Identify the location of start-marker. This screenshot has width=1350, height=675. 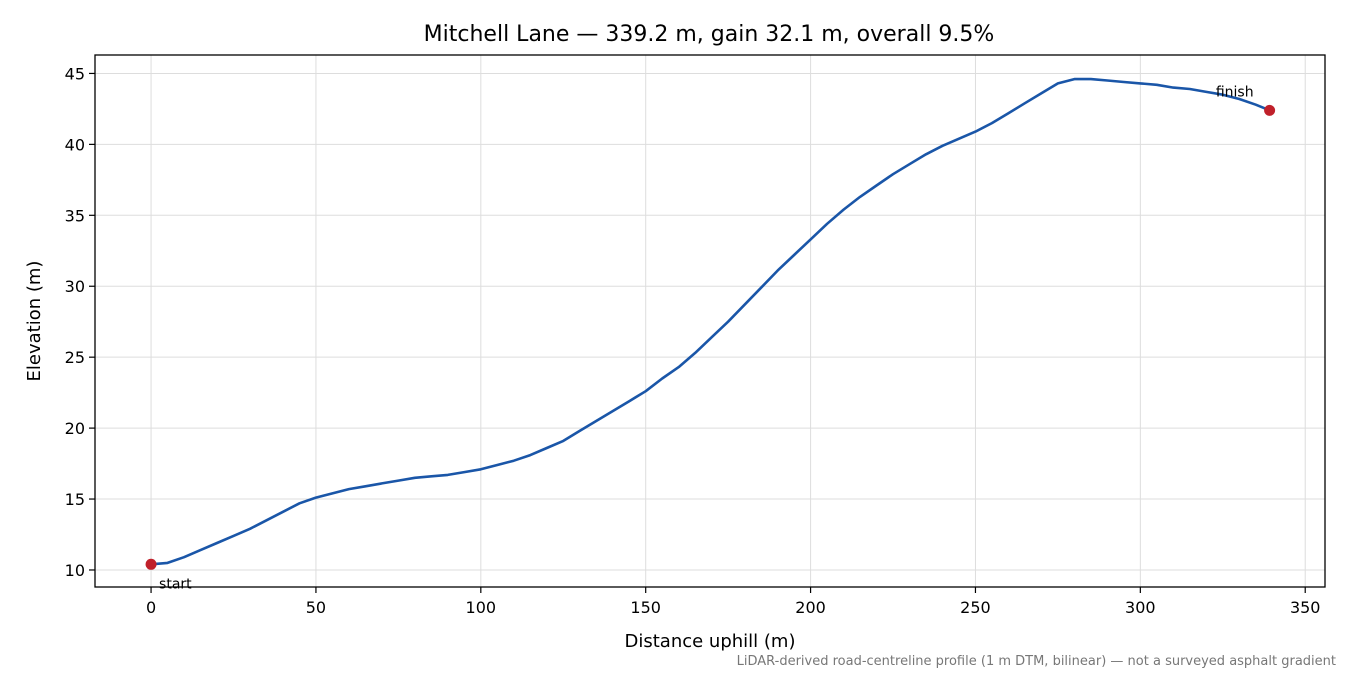
(151, 564).